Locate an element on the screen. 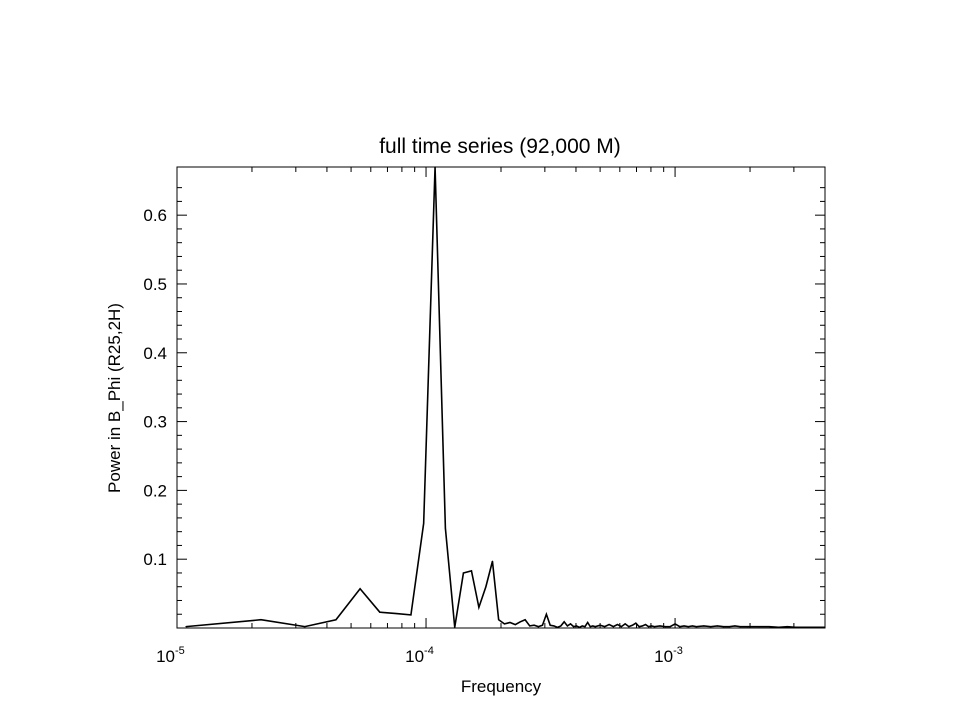 The image size is (960, 720). x-tick-label: 10 -3 is located at coordinates (668, 655).